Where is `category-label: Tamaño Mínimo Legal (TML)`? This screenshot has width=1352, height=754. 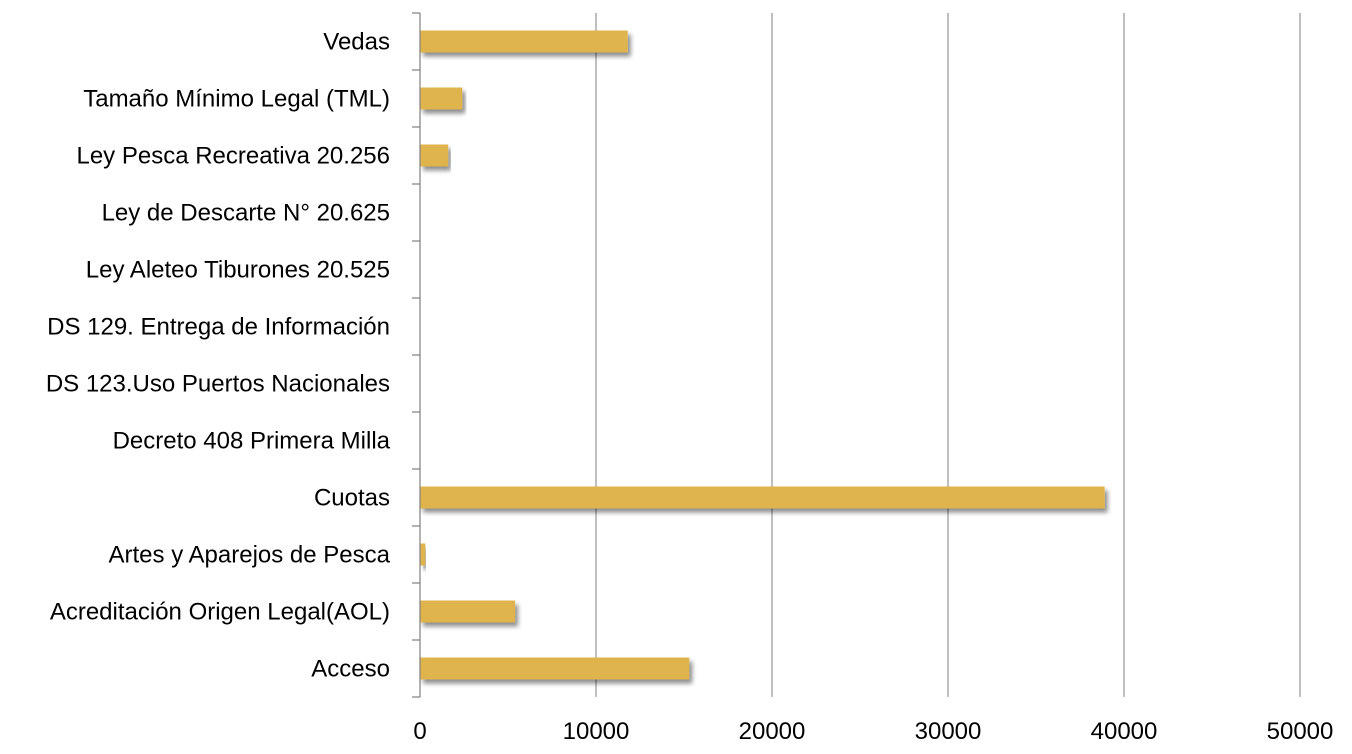 category-label: Tamaño Mínimo Legal (TML) is located at coordinates (236, 99).